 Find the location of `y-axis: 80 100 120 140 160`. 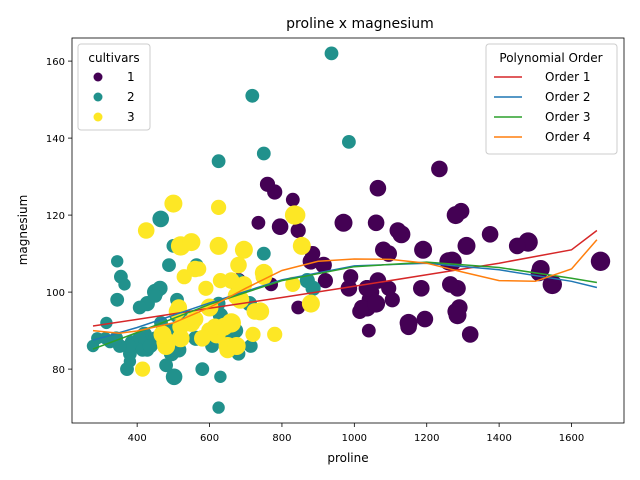

y-axis: 80 100 120 140 160 is located at coordinates (59, 216).